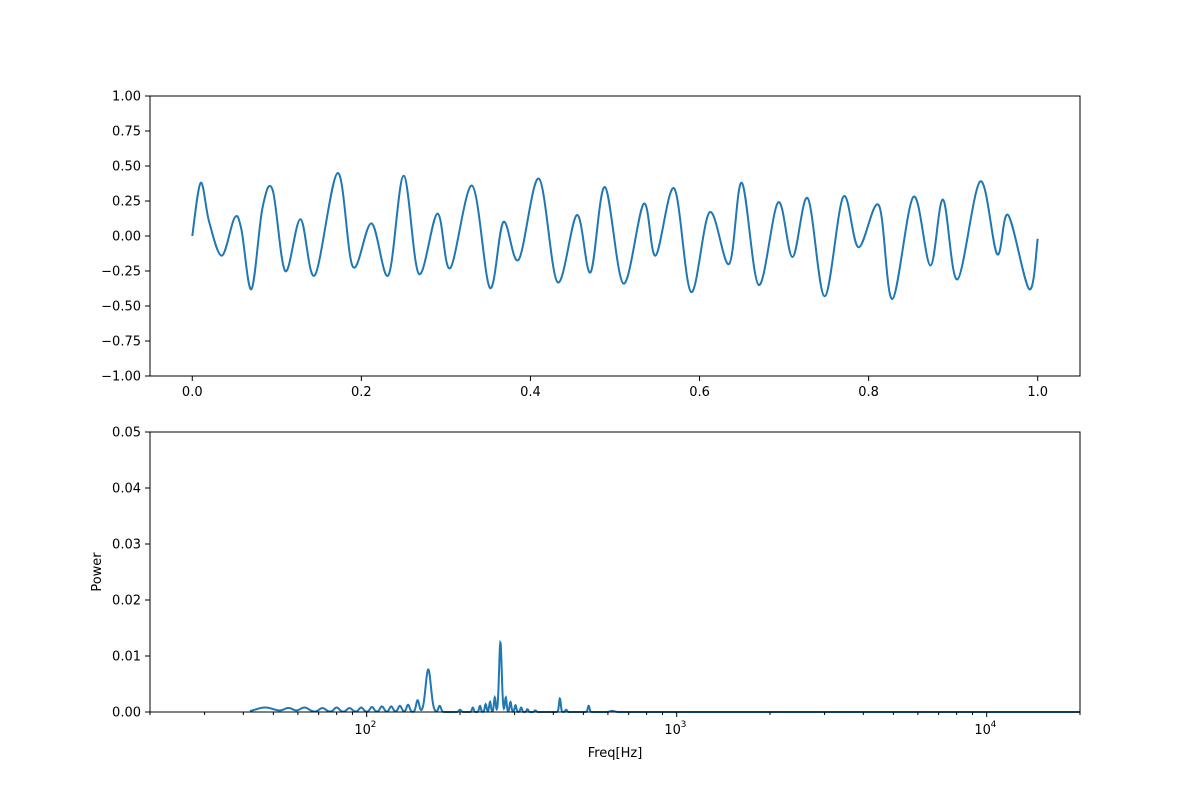 This screenshot has height=800, width=1200. What do you see at coordinates (664, 676) in the screenshot?
I see `power-spectrum-line` at bounding box center [664, 676].